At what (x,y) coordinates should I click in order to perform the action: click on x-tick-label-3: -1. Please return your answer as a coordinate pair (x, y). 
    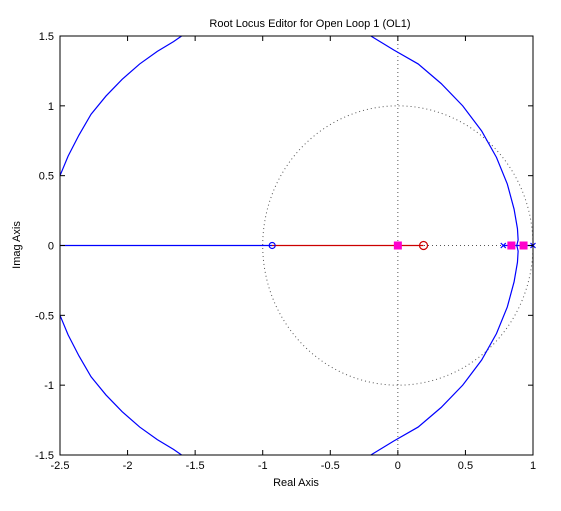
    Looking at the image, I should click on (263, 466).